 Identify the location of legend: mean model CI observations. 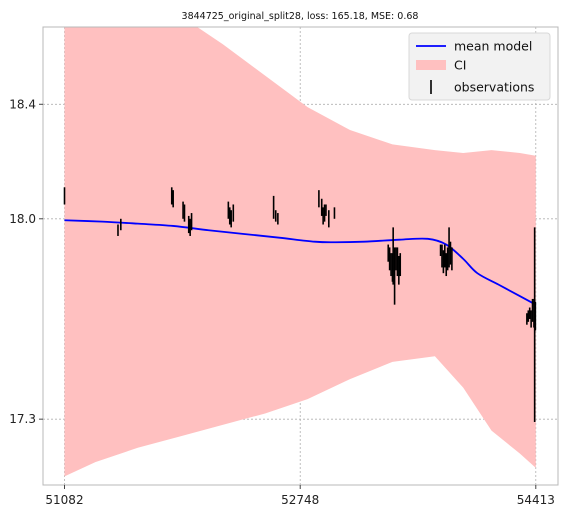
(479, 66).